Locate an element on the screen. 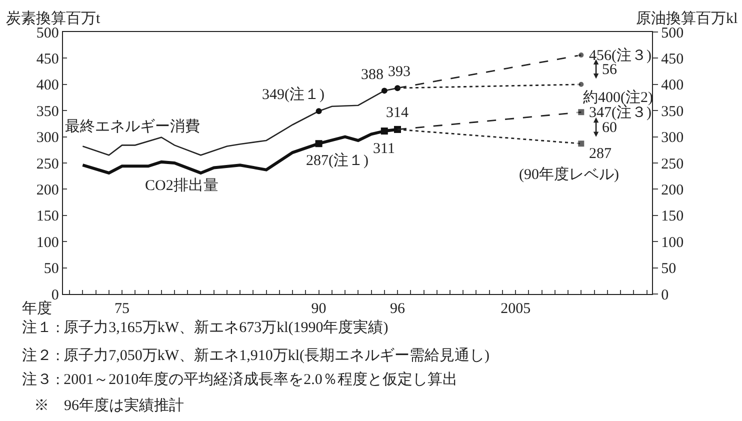 This screenshot has height=421, width=742. annotation: 60 is located at coordinates (609, 128).